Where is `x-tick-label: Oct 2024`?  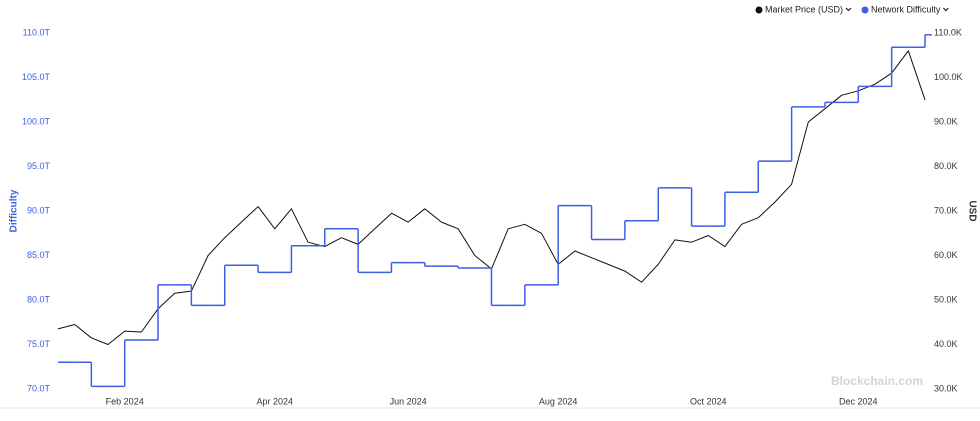
x-tick-label: Oct 2024 is located at coordinates (708, 401).